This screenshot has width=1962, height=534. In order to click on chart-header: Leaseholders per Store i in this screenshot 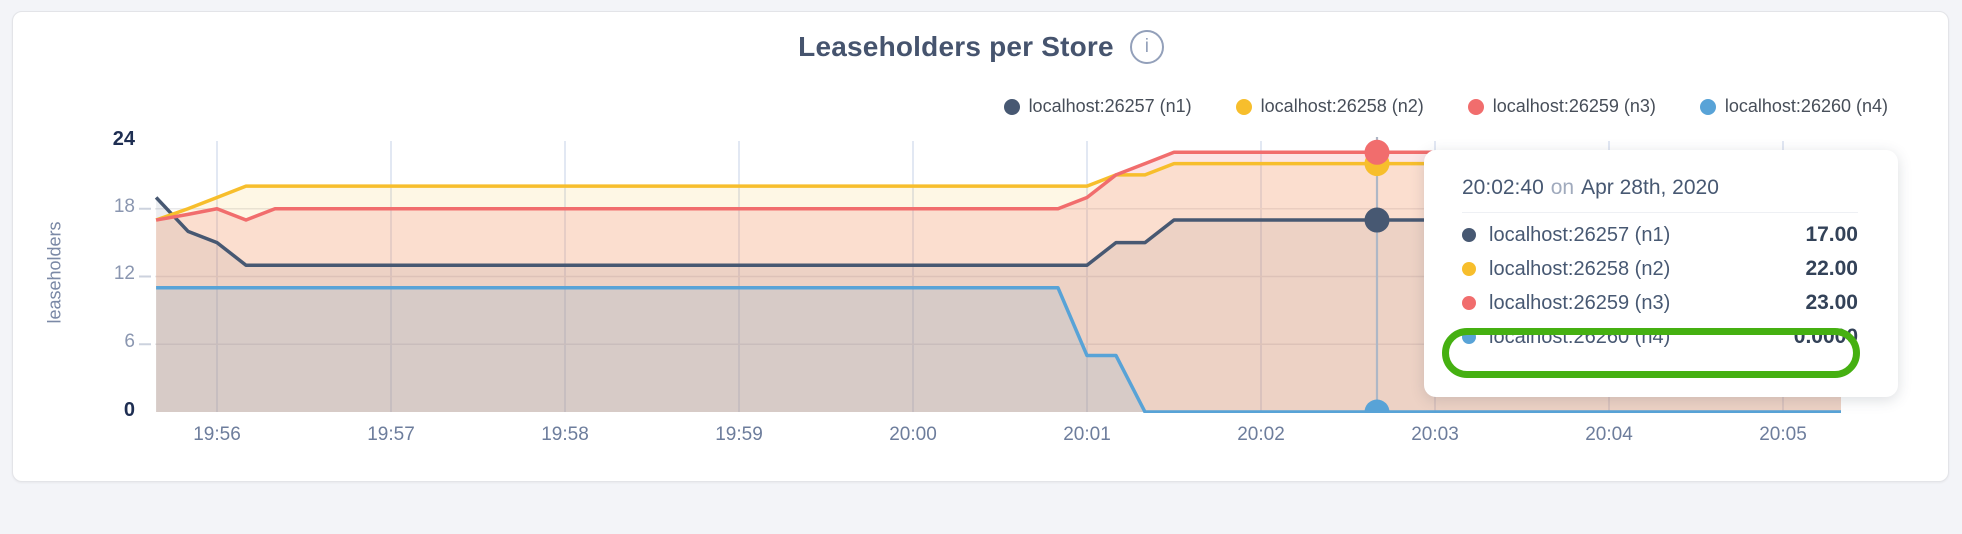, I will do `click(981, 47)`.